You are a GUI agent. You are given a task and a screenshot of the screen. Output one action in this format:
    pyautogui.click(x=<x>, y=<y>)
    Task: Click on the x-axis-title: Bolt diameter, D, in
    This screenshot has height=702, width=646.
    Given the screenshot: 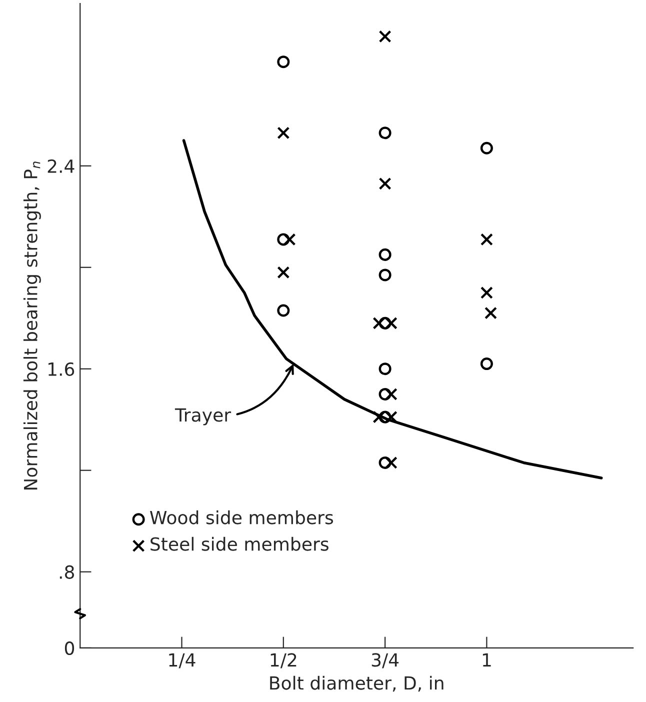 What is the action you would take?
    pyautogui.click(x=357, y=684)
    